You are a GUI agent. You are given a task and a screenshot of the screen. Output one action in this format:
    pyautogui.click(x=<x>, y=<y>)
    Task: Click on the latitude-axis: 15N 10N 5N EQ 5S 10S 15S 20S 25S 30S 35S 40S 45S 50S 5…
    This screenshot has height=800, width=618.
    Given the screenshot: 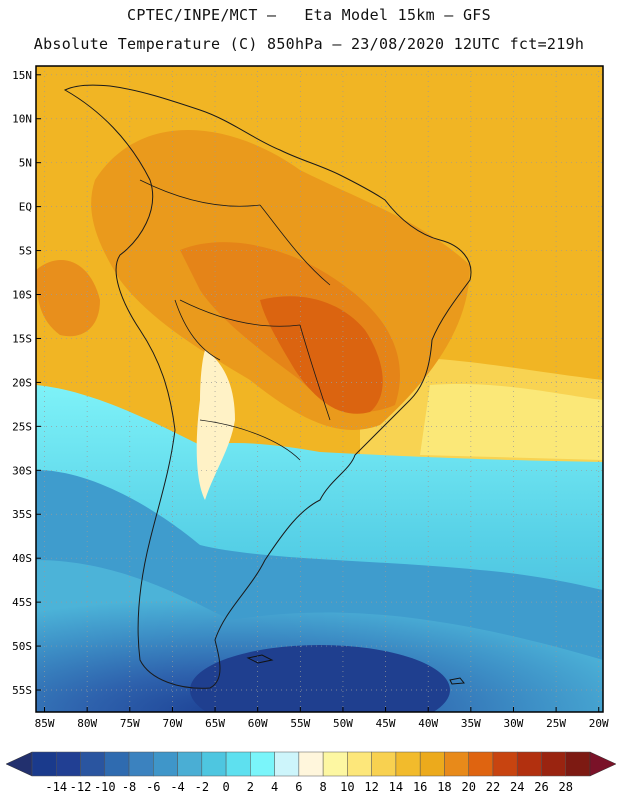 What is the action you would take?
    pyautogui.click(x=26, y=383)
    